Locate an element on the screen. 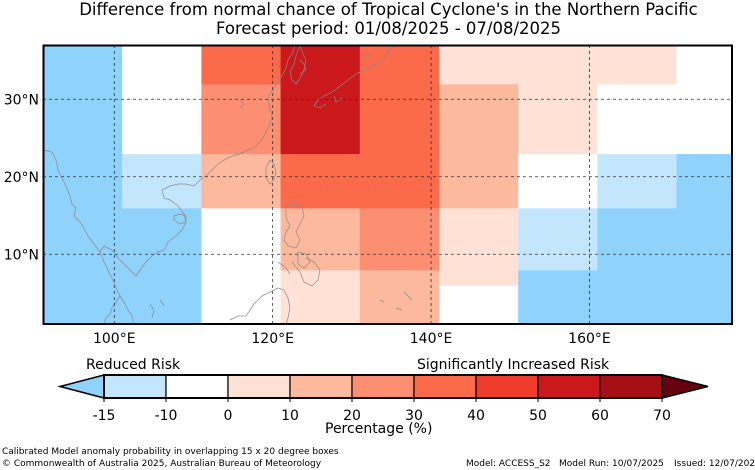  colorbar-tick-label: 20 is located at coordinates (352, 416).